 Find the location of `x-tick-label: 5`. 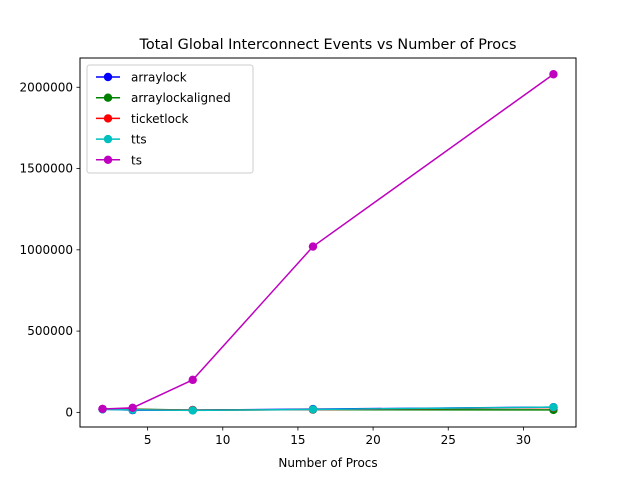

x-tick-label: 5 is located at coordinates (148, 440).